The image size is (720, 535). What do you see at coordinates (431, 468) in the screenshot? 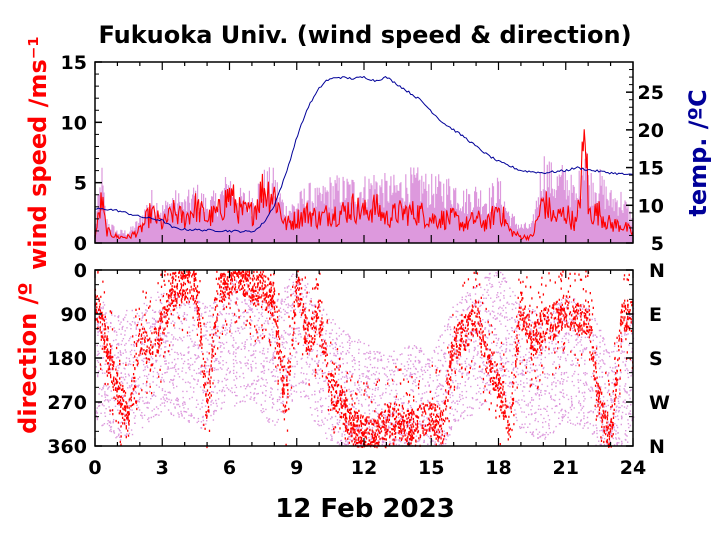
I see `hour-tick-label: 15` at bounding box center [431, 468].